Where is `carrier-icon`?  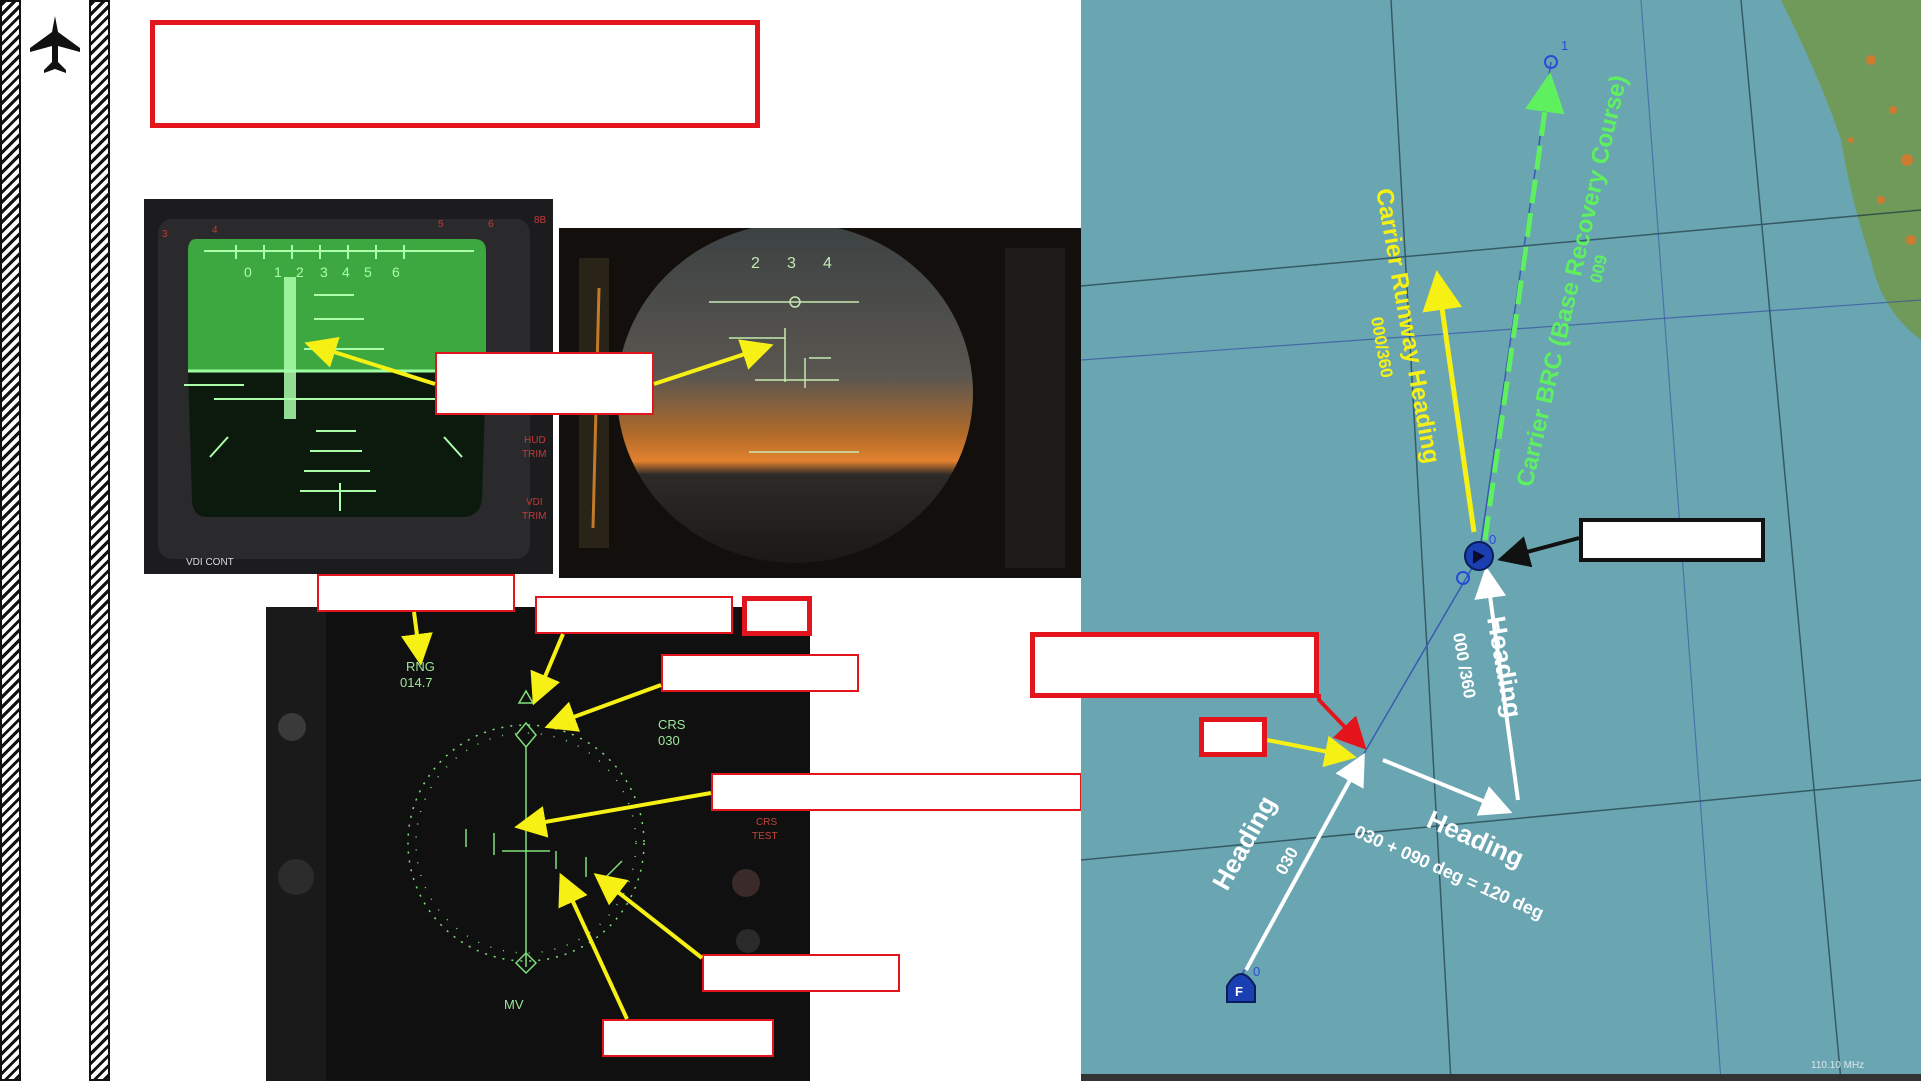 carrier-icon is located at coordinates (1479, 556).